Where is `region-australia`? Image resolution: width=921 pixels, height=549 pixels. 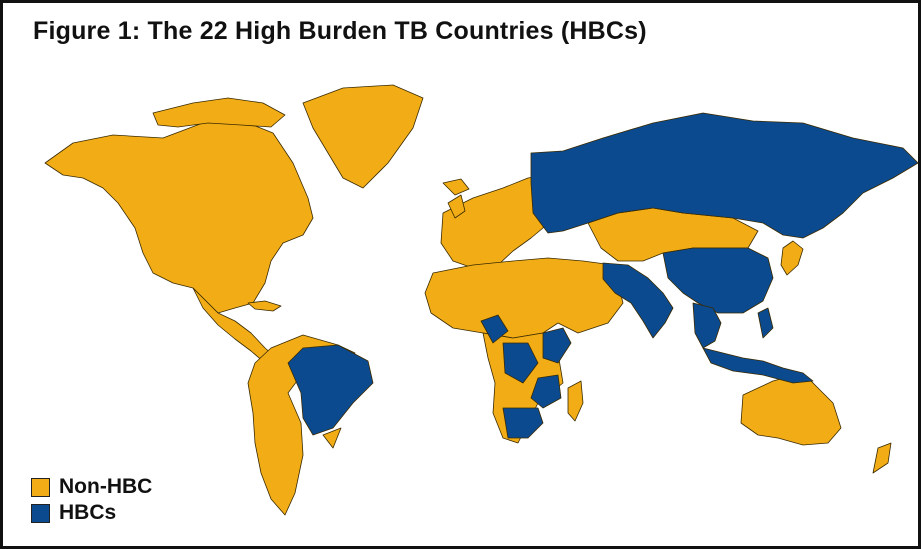
region-australia is located at coordinates (791, 409).